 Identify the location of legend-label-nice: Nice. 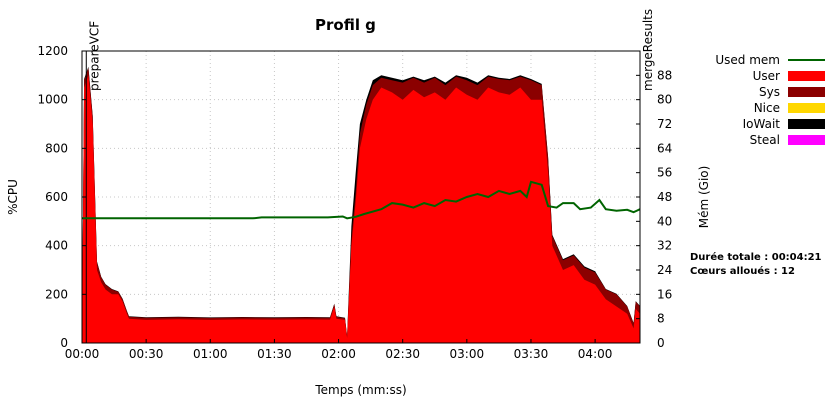
(767, 108).